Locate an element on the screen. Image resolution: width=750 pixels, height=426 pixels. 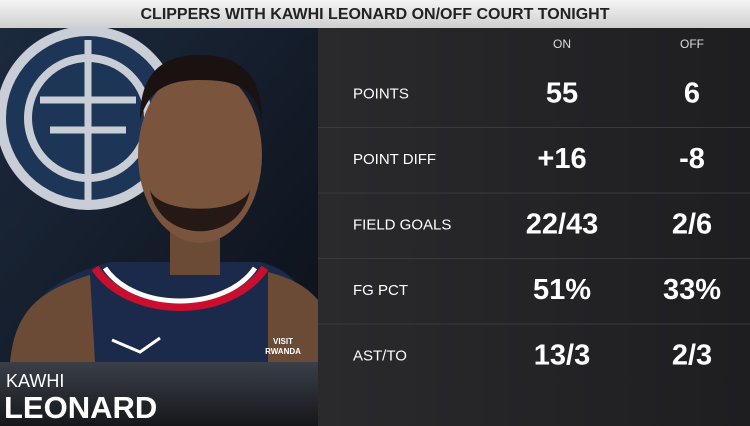
stat-value: +16 is located at coordinates (561, 159).